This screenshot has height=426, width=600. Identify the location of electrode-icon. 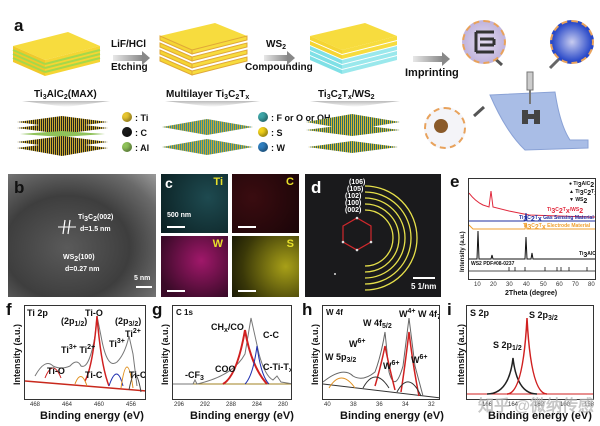
(485, 42).